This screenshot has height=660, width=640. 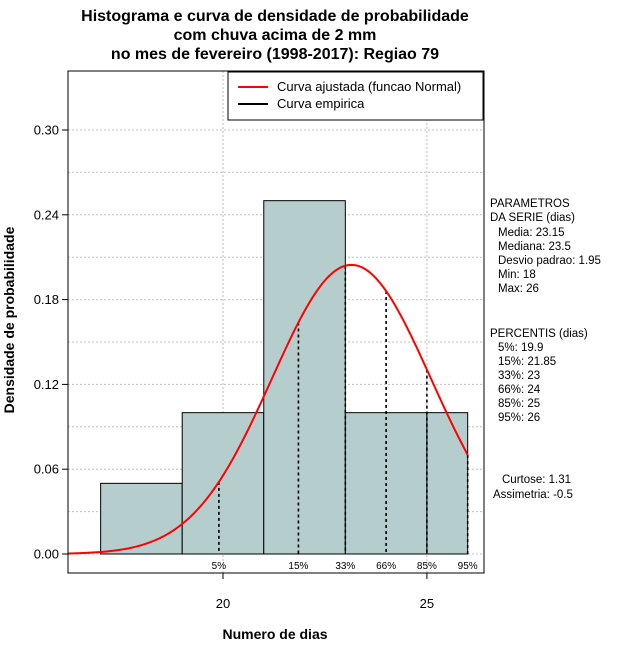 I want to click on param-mediana: Mediana: 23.5, so click(x=534, y=247).